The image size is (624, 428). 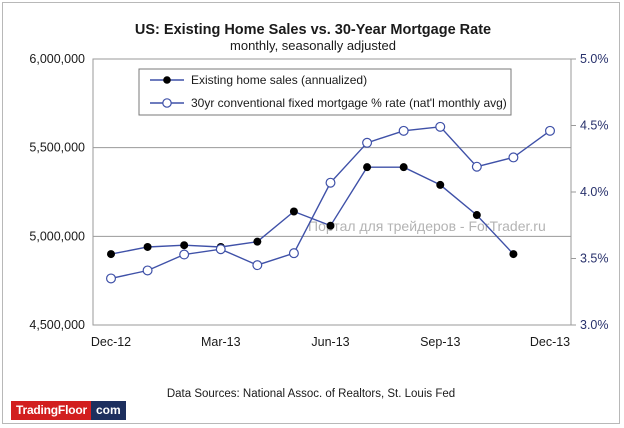 I want to click on x-tick-label: Dec-13, so click(x=550, y=342).